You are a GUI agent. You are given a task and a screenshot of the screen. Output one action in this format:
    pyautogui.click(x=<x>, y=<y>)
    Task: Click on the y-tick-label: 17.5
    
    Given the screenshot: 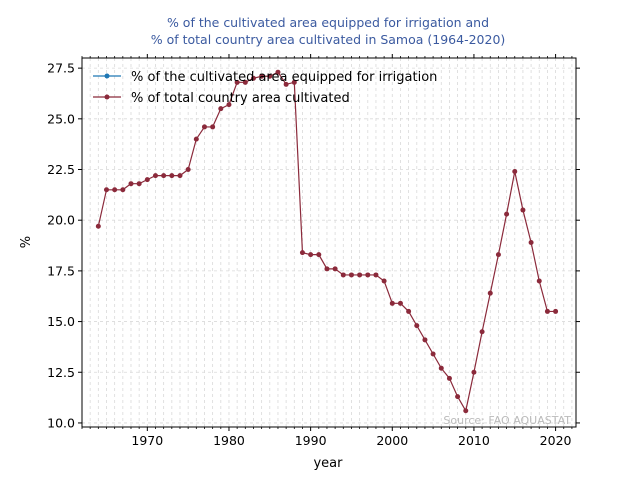 What is the action you would take?
    pyautogui.click(x=61, y=270)
    